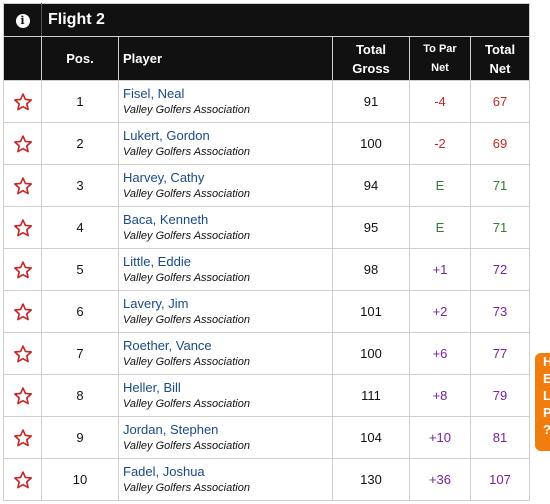  I want to click on position-cell: 5, so click(80, 269).